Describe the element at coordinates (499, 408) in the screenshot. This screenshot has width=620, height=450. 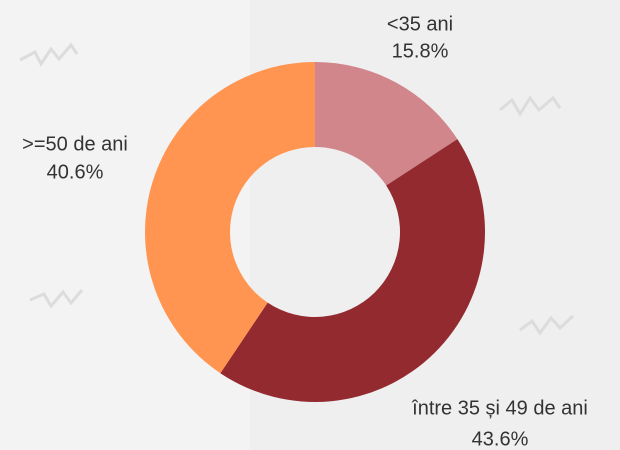
I see `slice-label: între 35 și 49 de ani` at that location.